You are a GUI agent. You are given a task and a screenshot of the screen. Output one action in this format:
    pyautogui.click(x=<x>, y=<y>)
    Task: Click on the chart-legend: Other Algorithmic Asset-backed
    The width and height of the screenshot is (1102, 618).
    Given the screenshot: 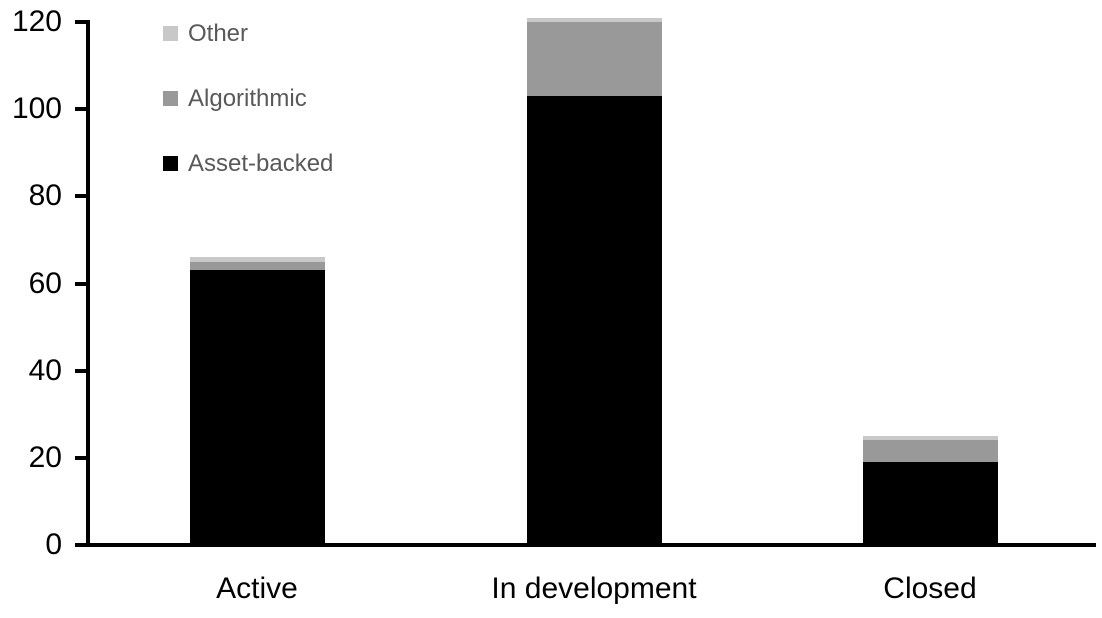 What is the action you would take?
    pyautogui.click(x=248, y=107)
    